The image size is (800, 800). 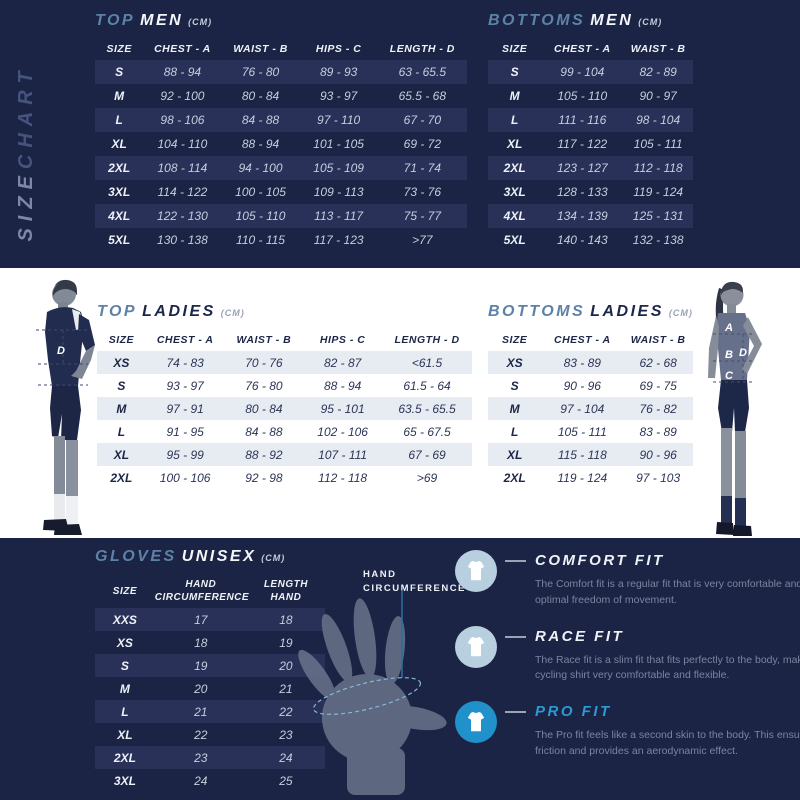 What do you see at coordinates (281, 144) in the screenshot?
I see `table-row: XL 104 - 110 88 - 94 101 - 105 69 - 72` at bounding box center [281, 144].